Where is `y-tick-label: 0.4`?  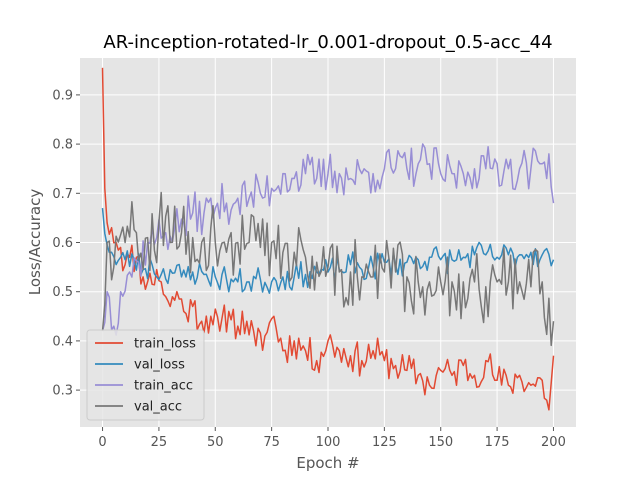 y-tick-label: 0.4 is located at coordinates (62, 341).